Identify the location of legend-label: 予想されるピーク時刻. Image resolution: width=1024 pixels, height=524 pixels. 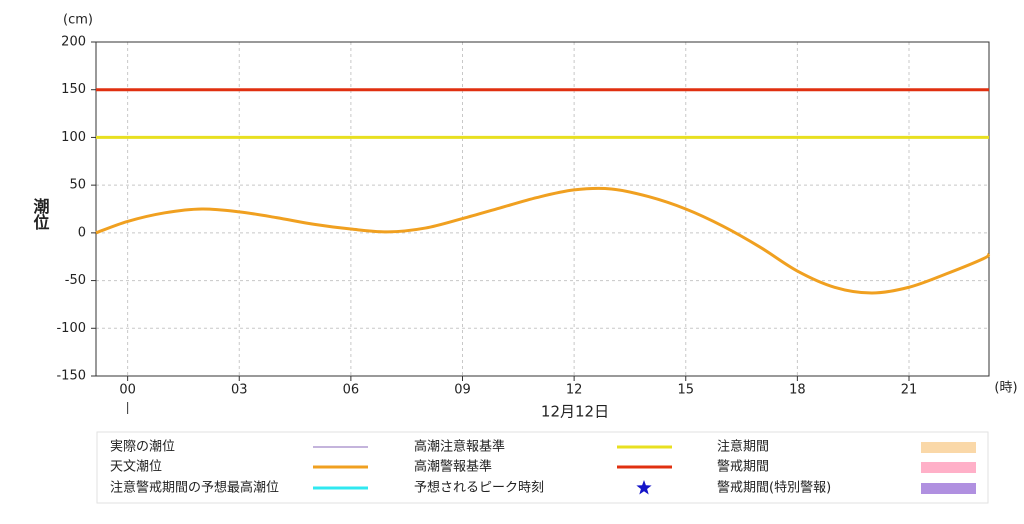
(479, 488).